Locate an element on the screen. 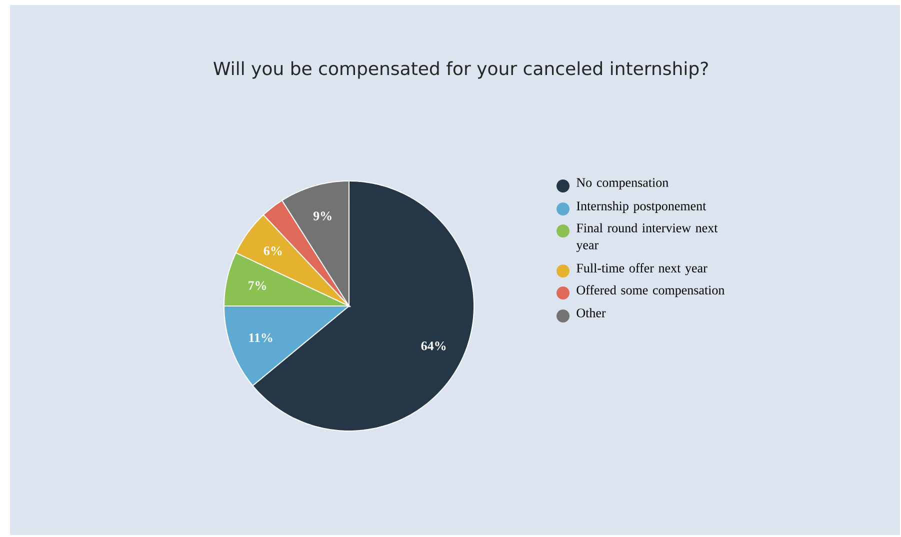 Image resolution: width=901 pixels, height=537 pixels. legend-label: Other is located at coordinates (591, 313).